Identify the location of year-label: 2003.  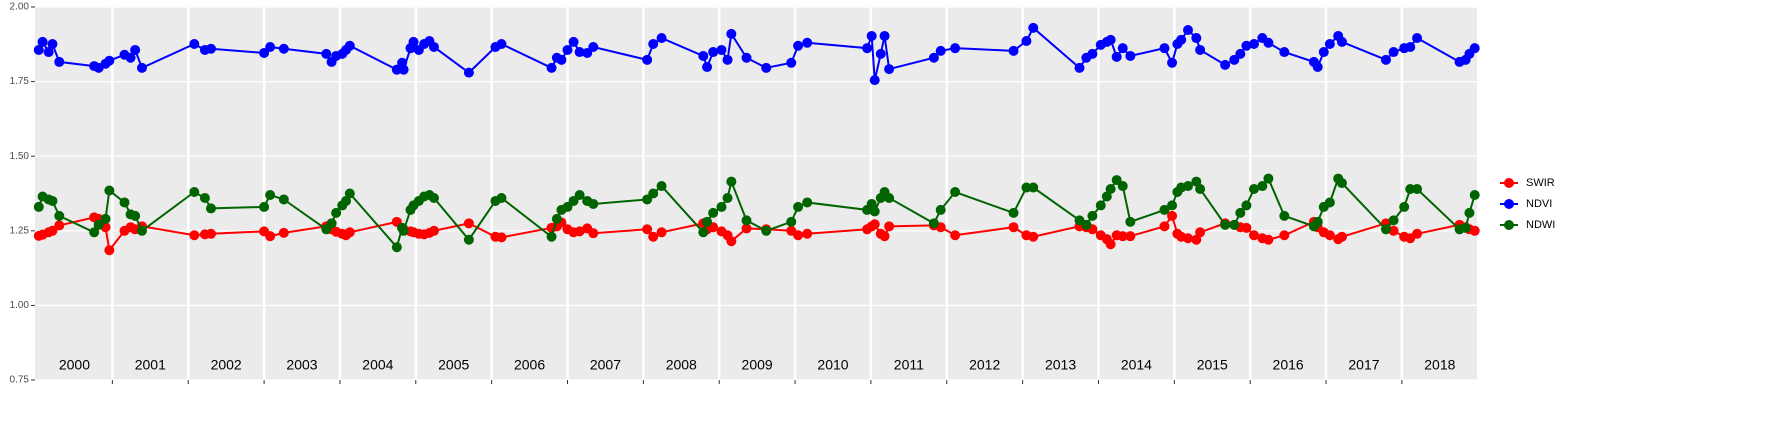
(301, 365).